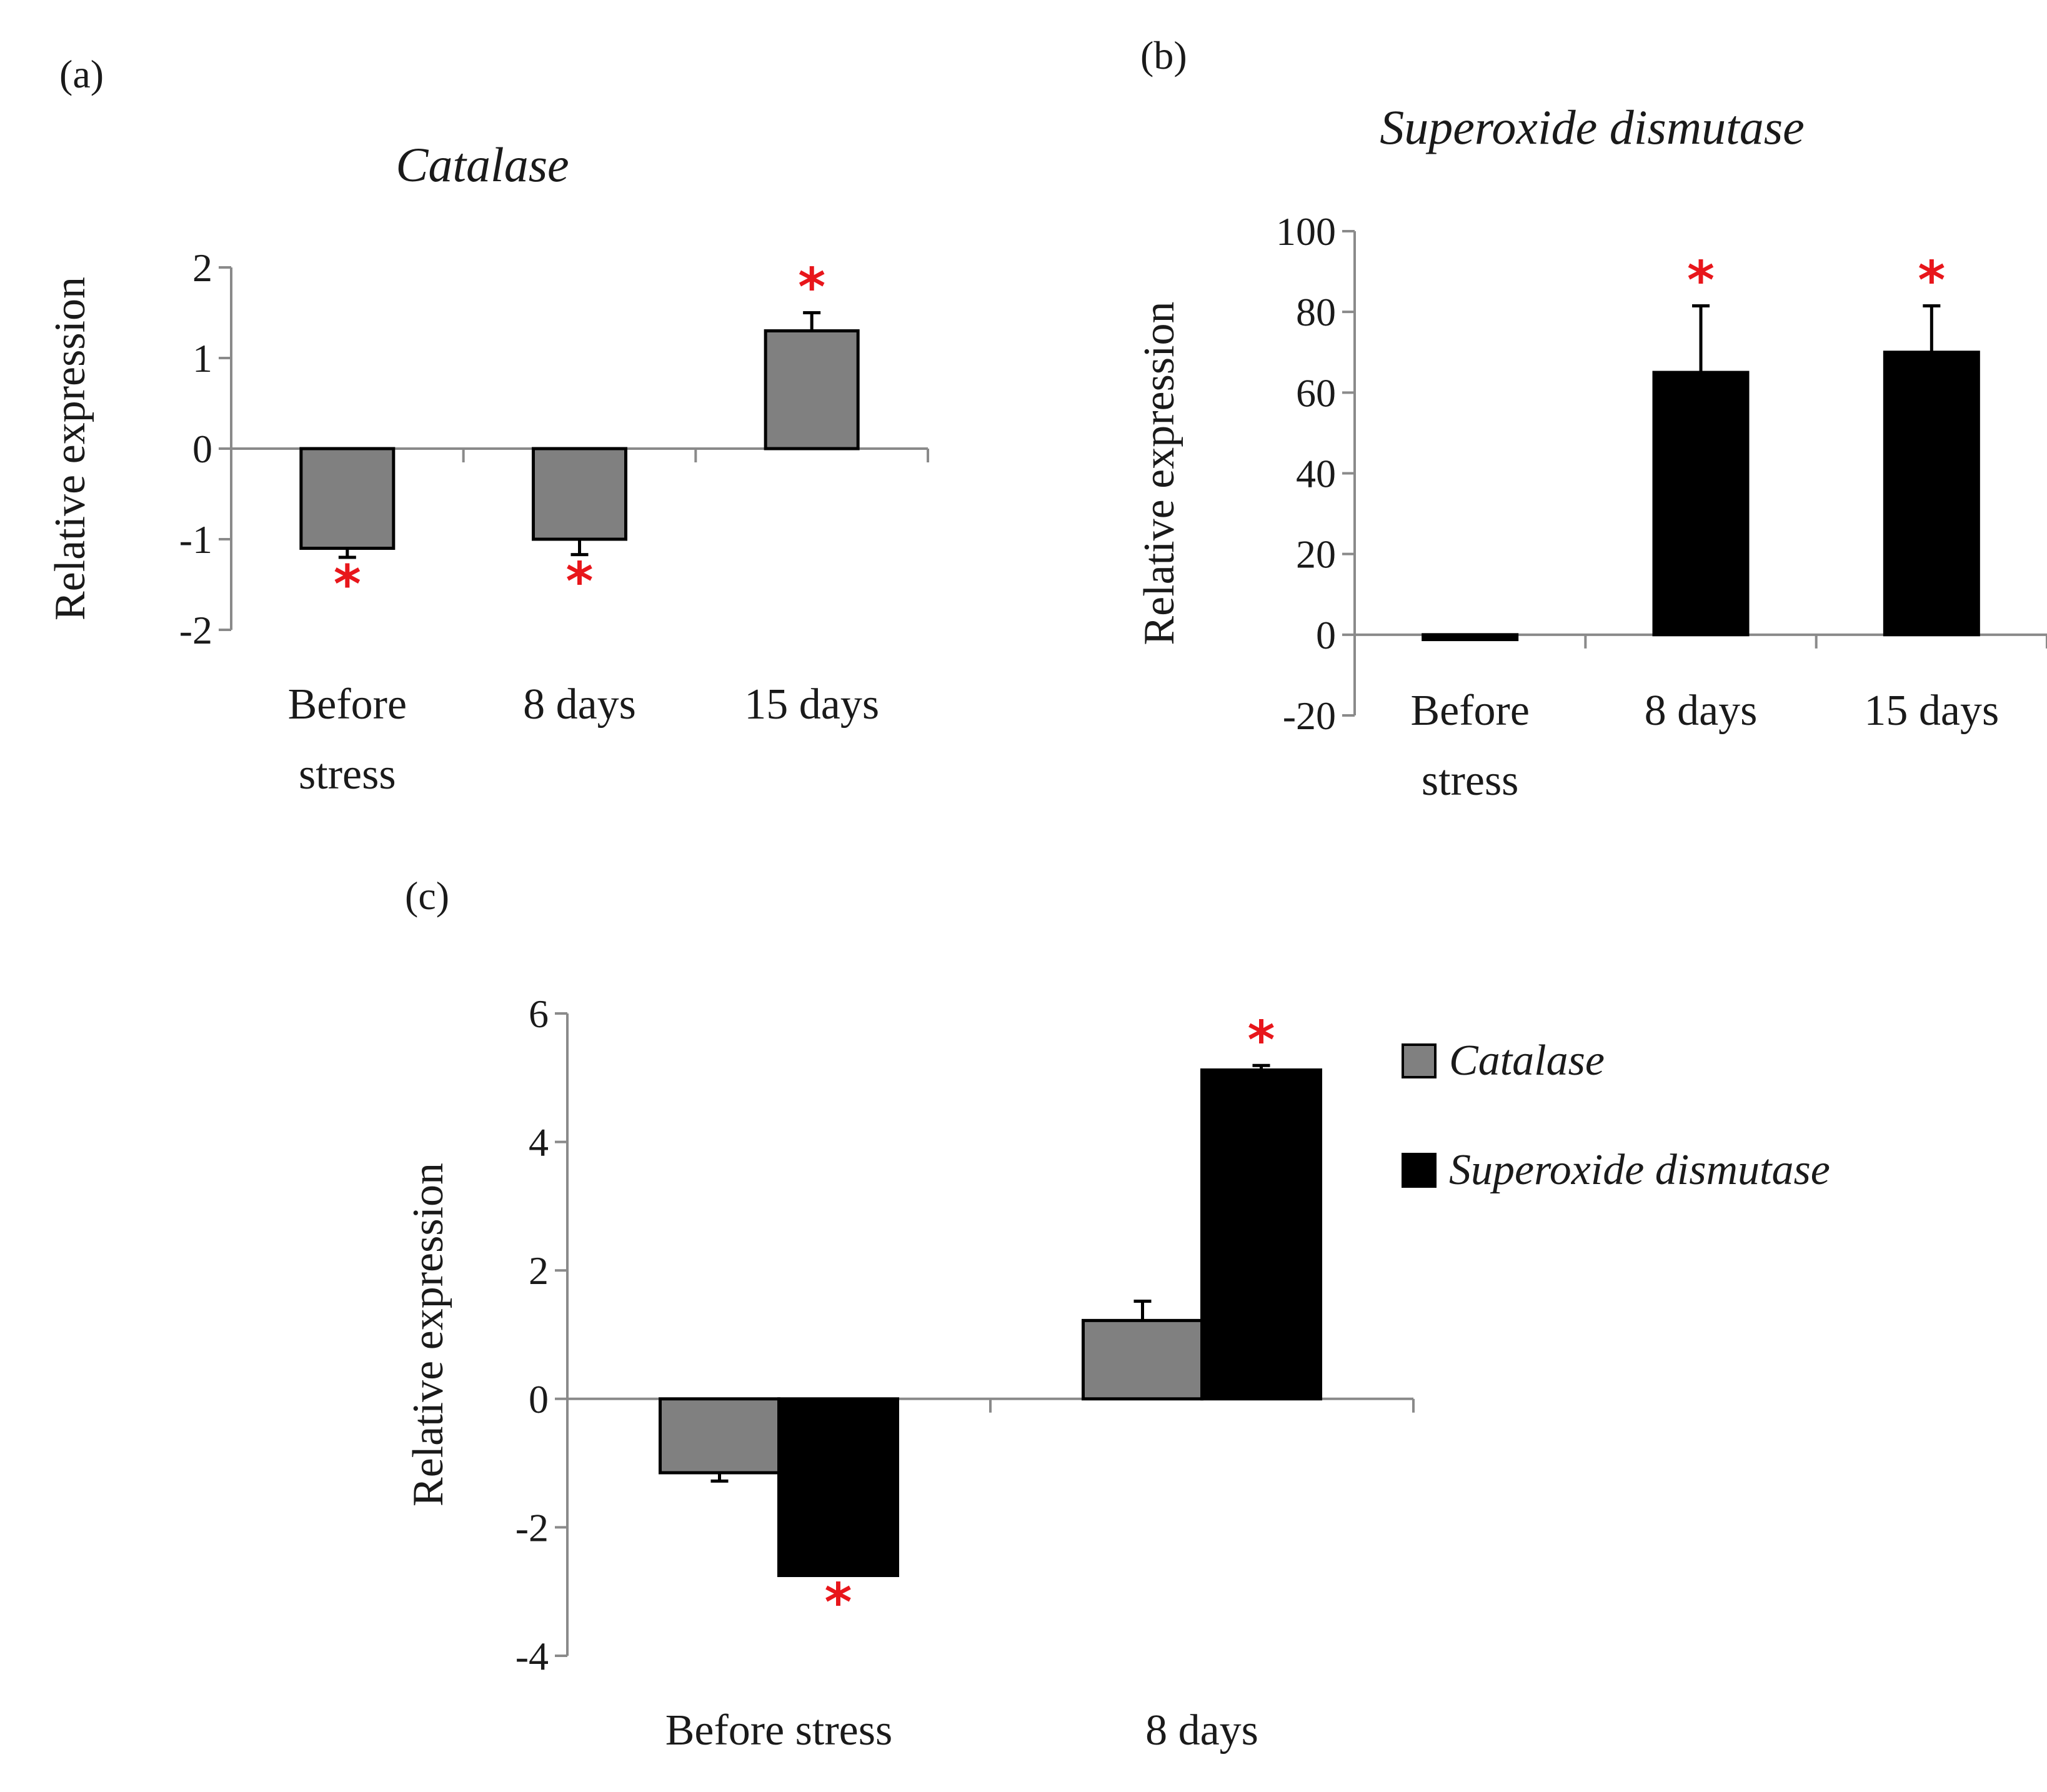 The image size is (2047, 1792). What do you see at coordinates (1316, 474) in the screenshot?
I see `y-tick-label: 40` at bounding box center [1316, 474].